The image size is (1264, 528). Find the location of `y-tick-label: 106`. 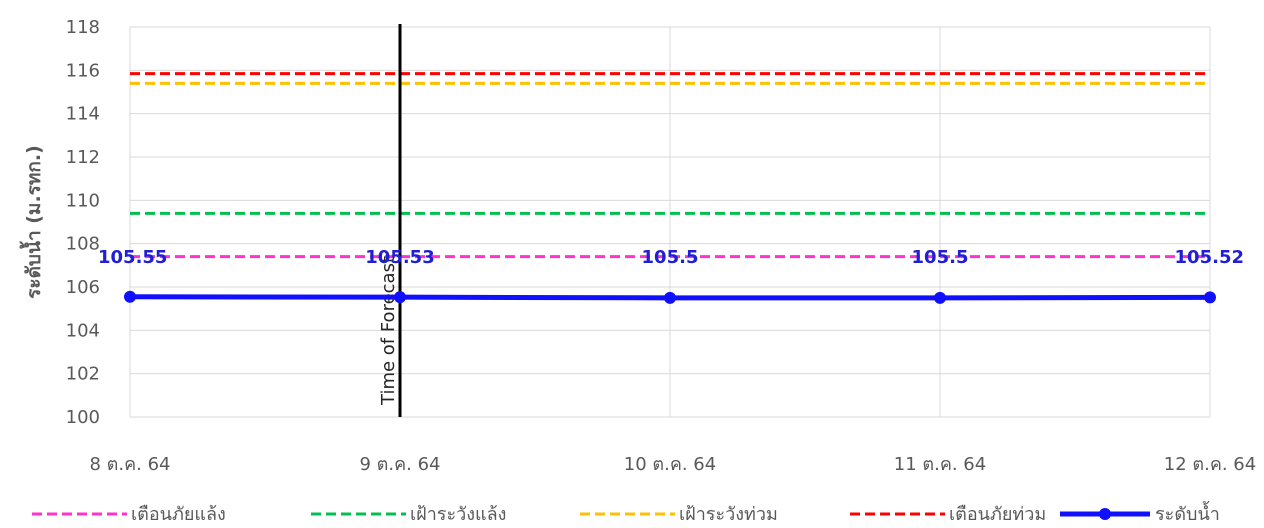

y-tick-label: 106 is located at coordinates (83, 287).